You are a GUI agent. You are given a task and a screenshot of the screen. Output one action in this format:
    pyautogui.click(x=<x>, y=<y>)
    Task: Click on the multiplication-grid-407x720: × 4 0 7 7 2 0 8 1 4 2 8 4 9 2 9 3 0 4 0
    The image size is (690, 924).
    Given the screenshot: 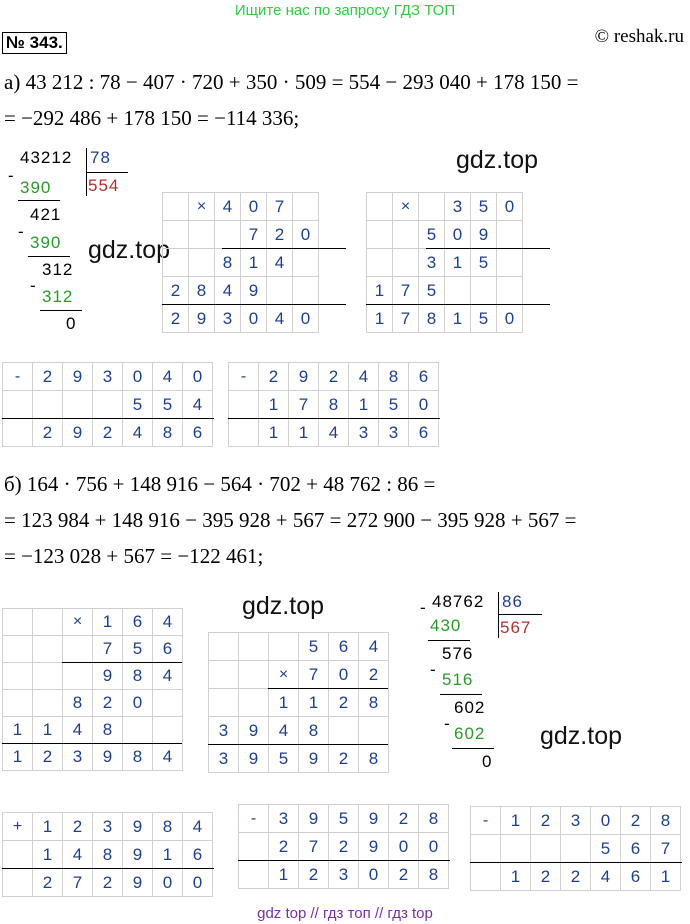 What is the action you would take?
    pyautogui.click(x=240, y=262)
    